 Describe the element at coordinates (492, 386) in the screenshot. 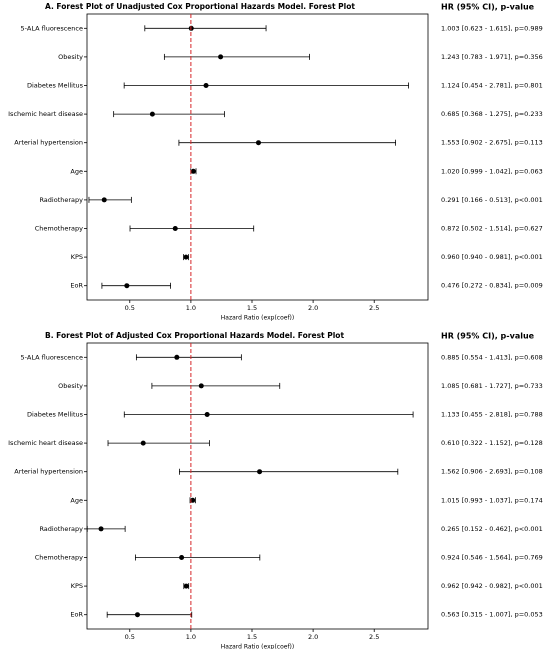

I see `hr-annotation: 1.085 [0.681 - 1.727], p=0.733` at that location.